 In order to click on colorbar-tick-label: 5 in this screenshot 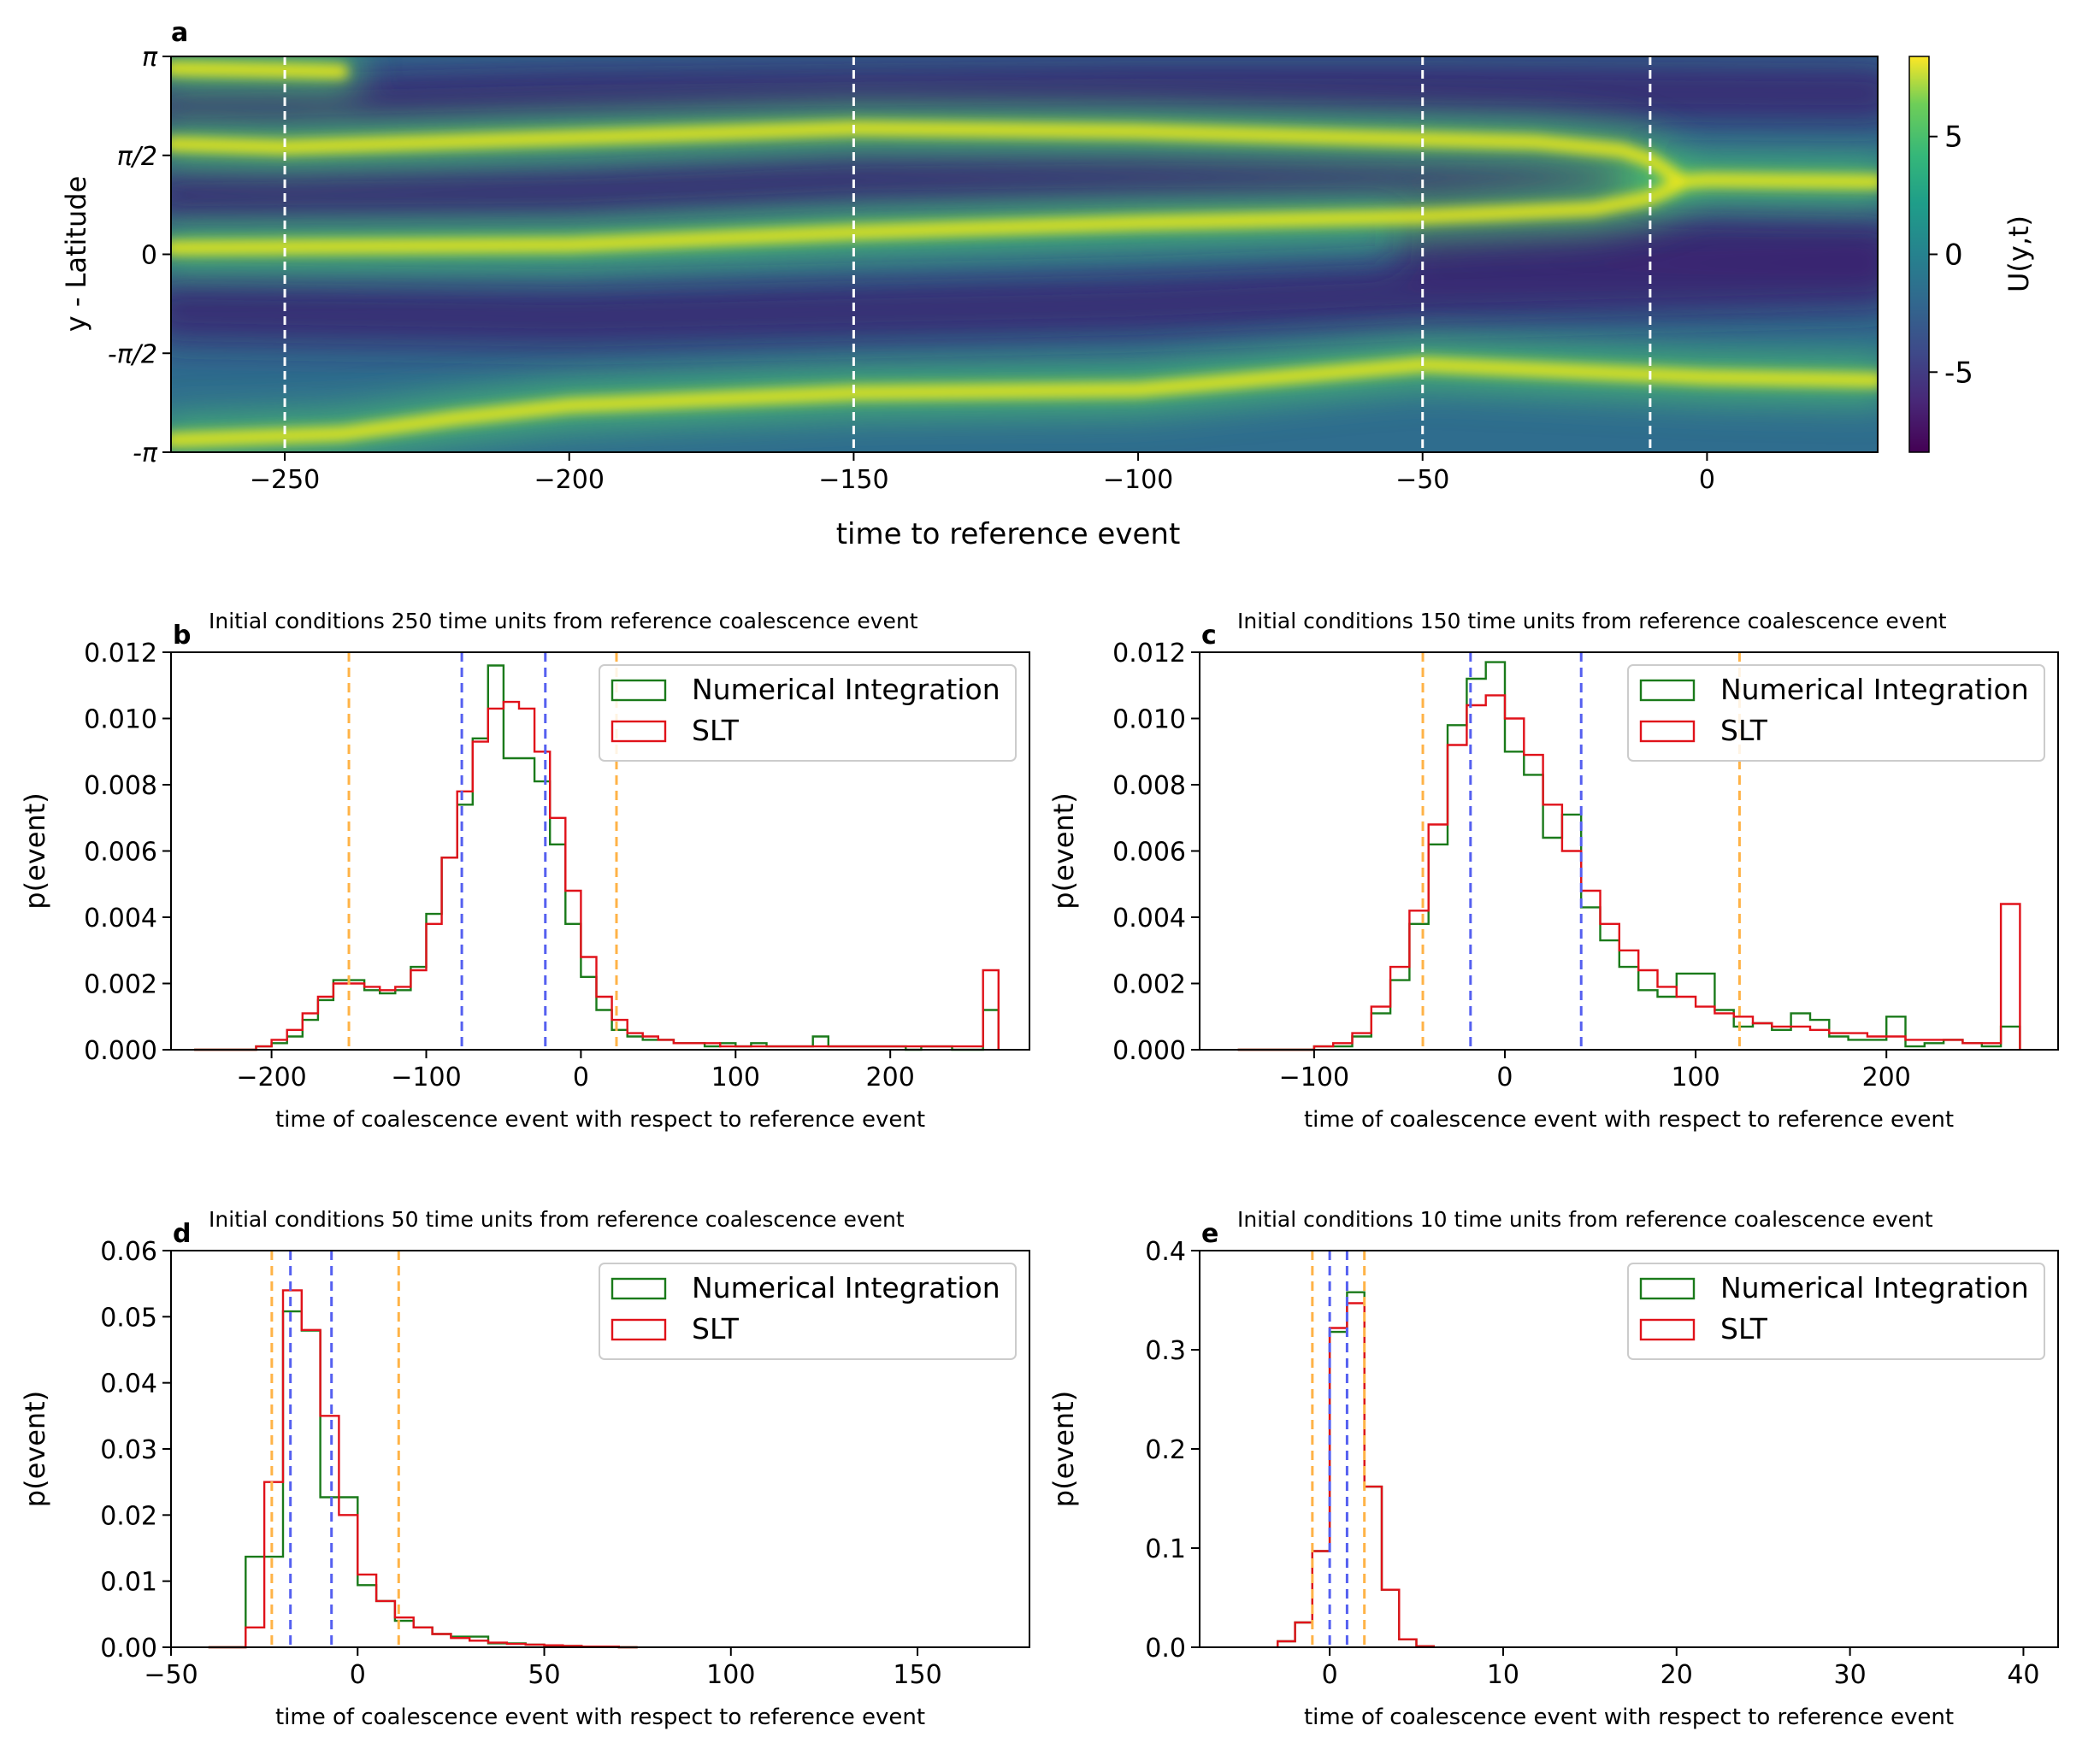, I will do `click(1954, 138)`.